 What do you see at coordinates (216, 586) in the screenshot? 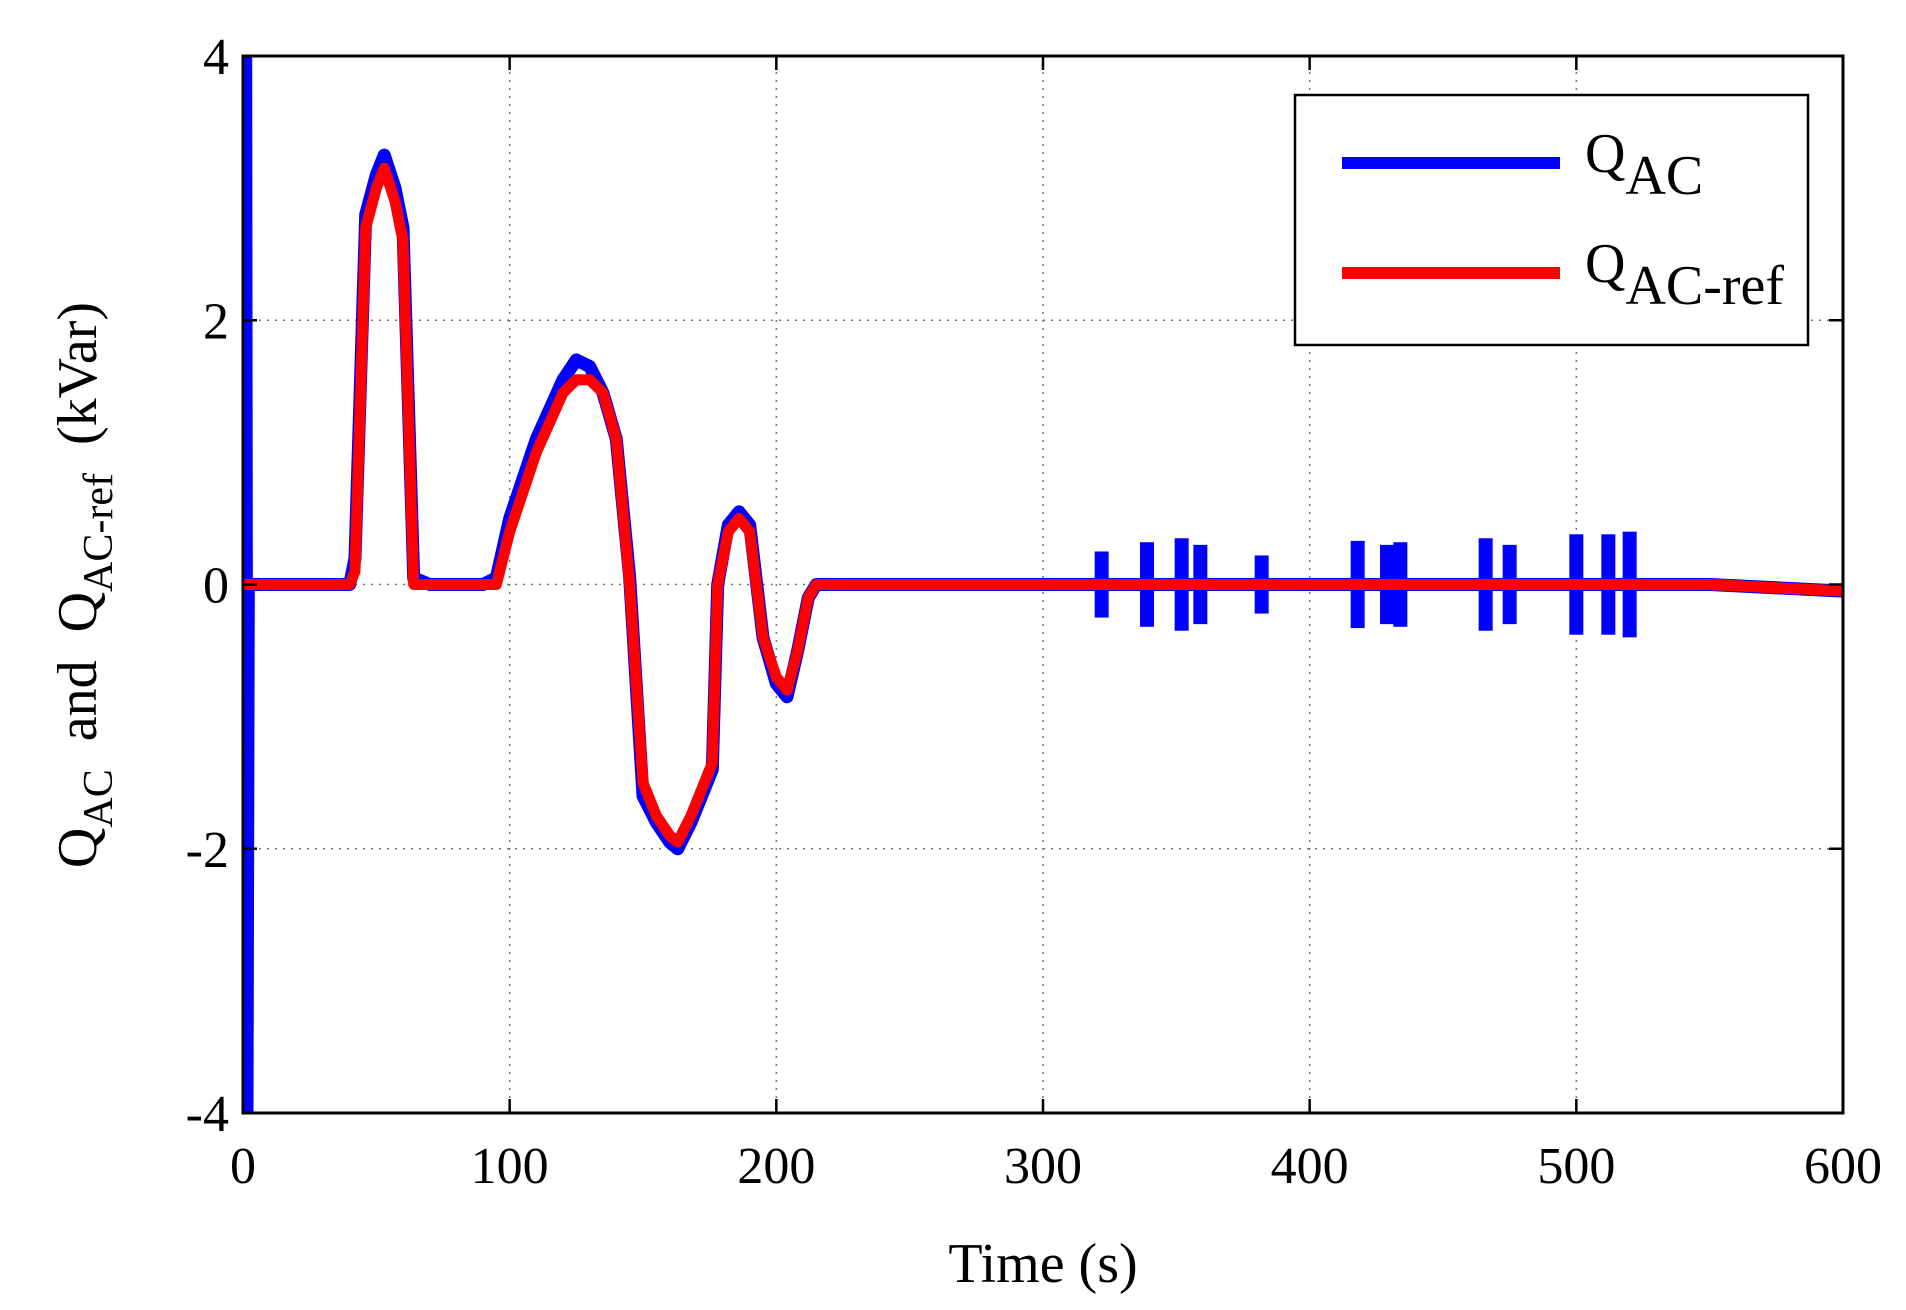
I see `y-tick-label-0: 0` at bounding box center [216, 586].